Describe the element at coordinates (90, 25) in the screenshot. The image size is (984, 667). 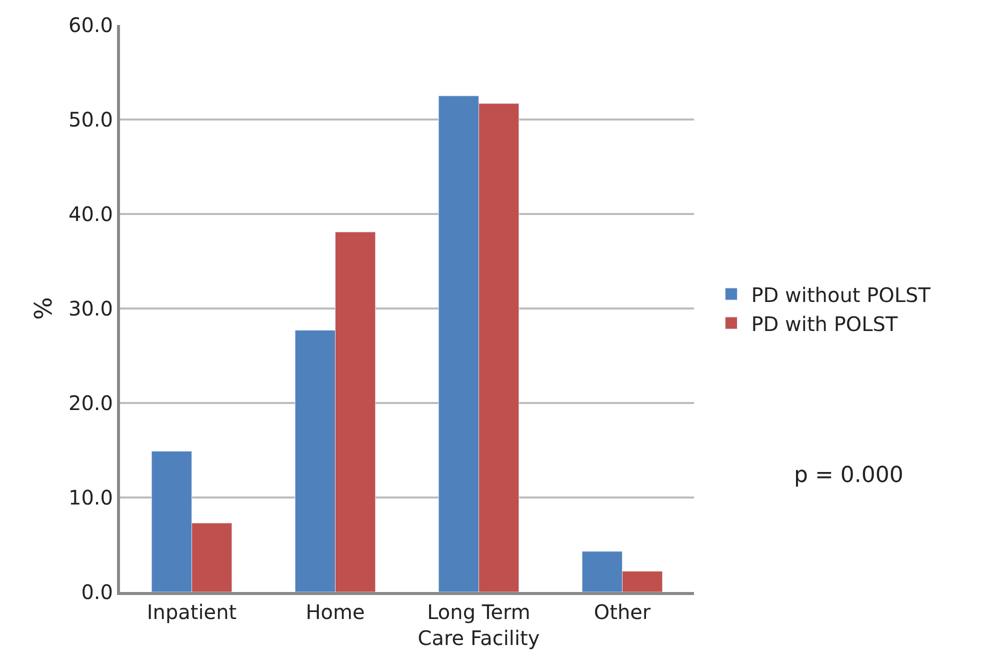
I see `y-tick-label: 60.0` at that location.